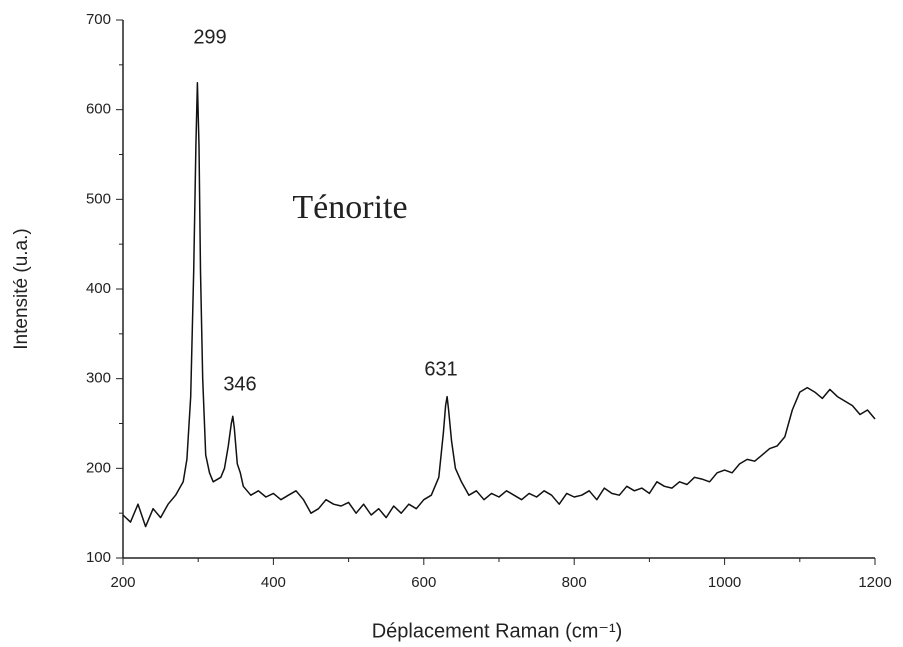 The width and height of the screenshot is (903, 647). What do you see at coordinates (874, 582) in the screenshot?
I see `x-tick-label: 1200` at bounding box center [874, 582].